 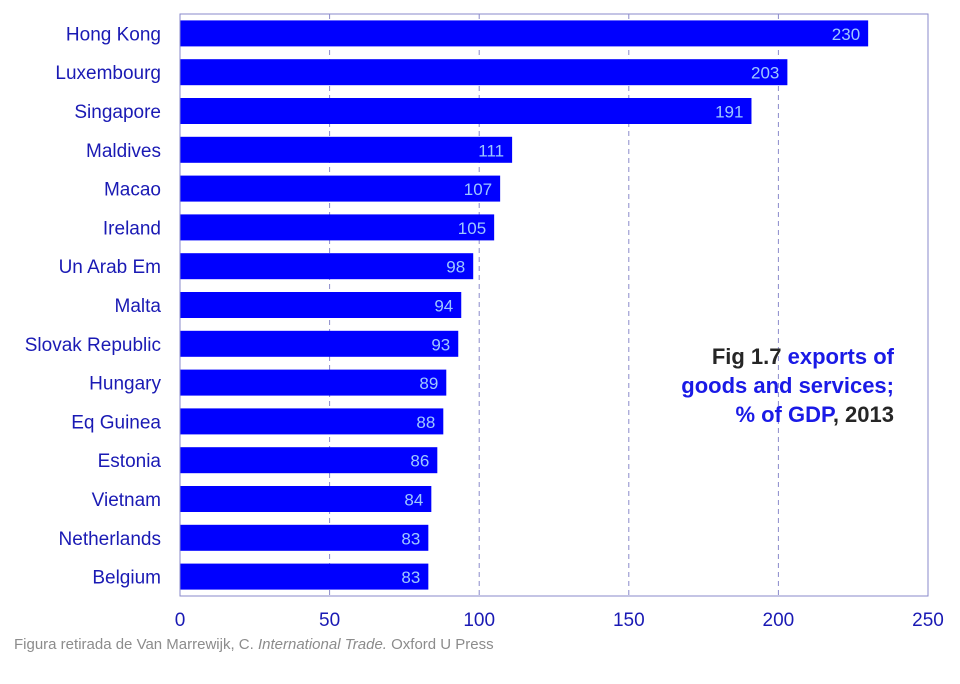 I want to click on category-label-slovak-republic: Slovak Republic, so click(x=93, y=345).